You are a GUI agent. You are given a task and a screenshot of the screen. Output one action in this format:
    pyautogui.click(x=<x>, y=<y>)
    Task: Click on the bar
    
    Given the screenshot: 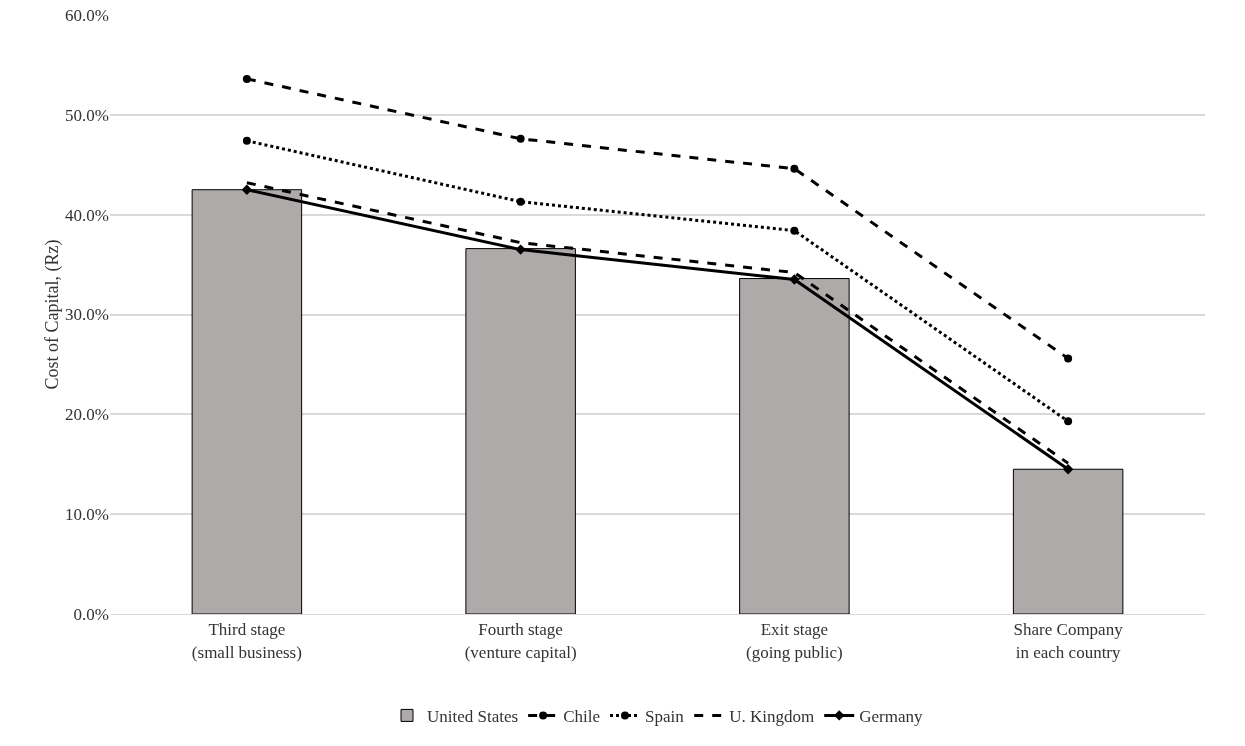 What is the action you would take?
    pyautogui.click(x=1068, y=541)
    